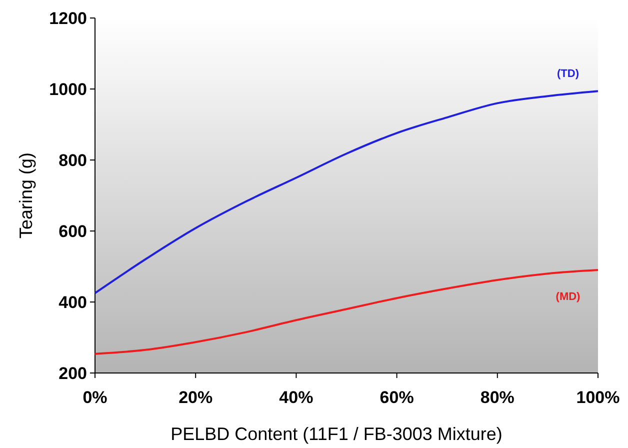  I want to click on y-tick-label: 400, so click(72, 302).